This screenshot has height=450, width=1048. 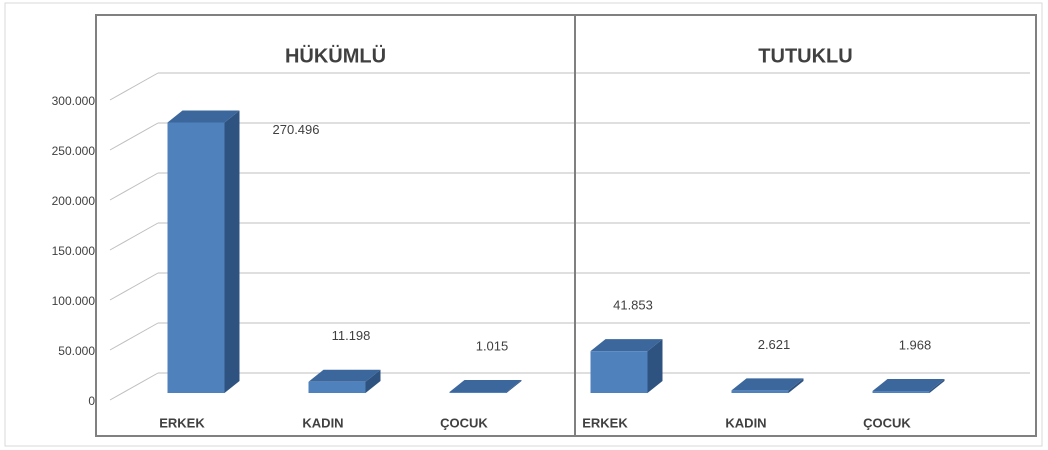 I want to click on value-label: 1.968, so click(x=915, y=344).